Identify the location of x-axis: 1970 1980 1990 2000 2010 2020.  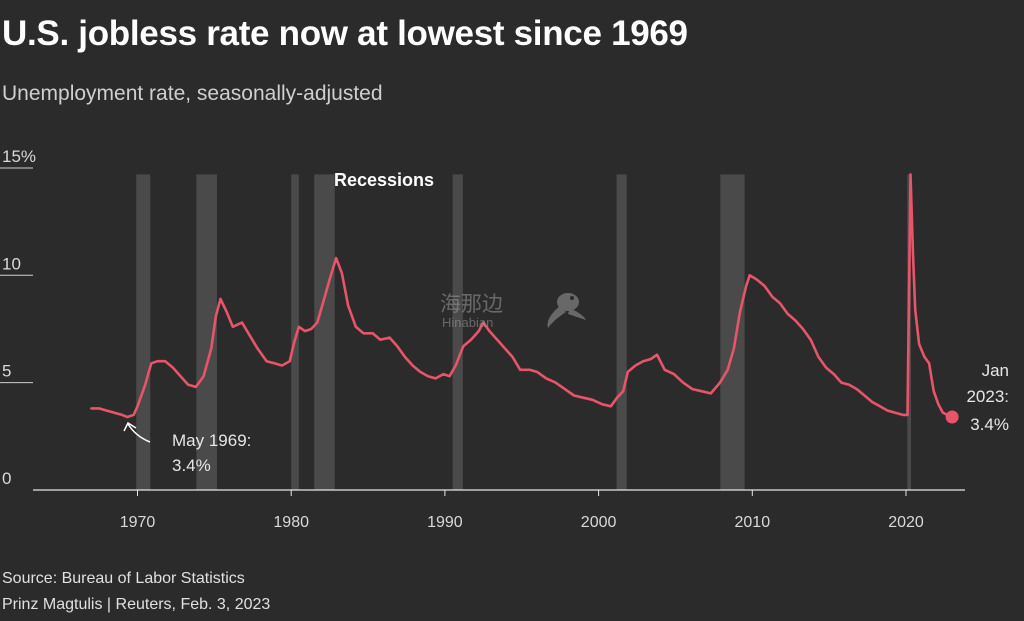
(499, 510).